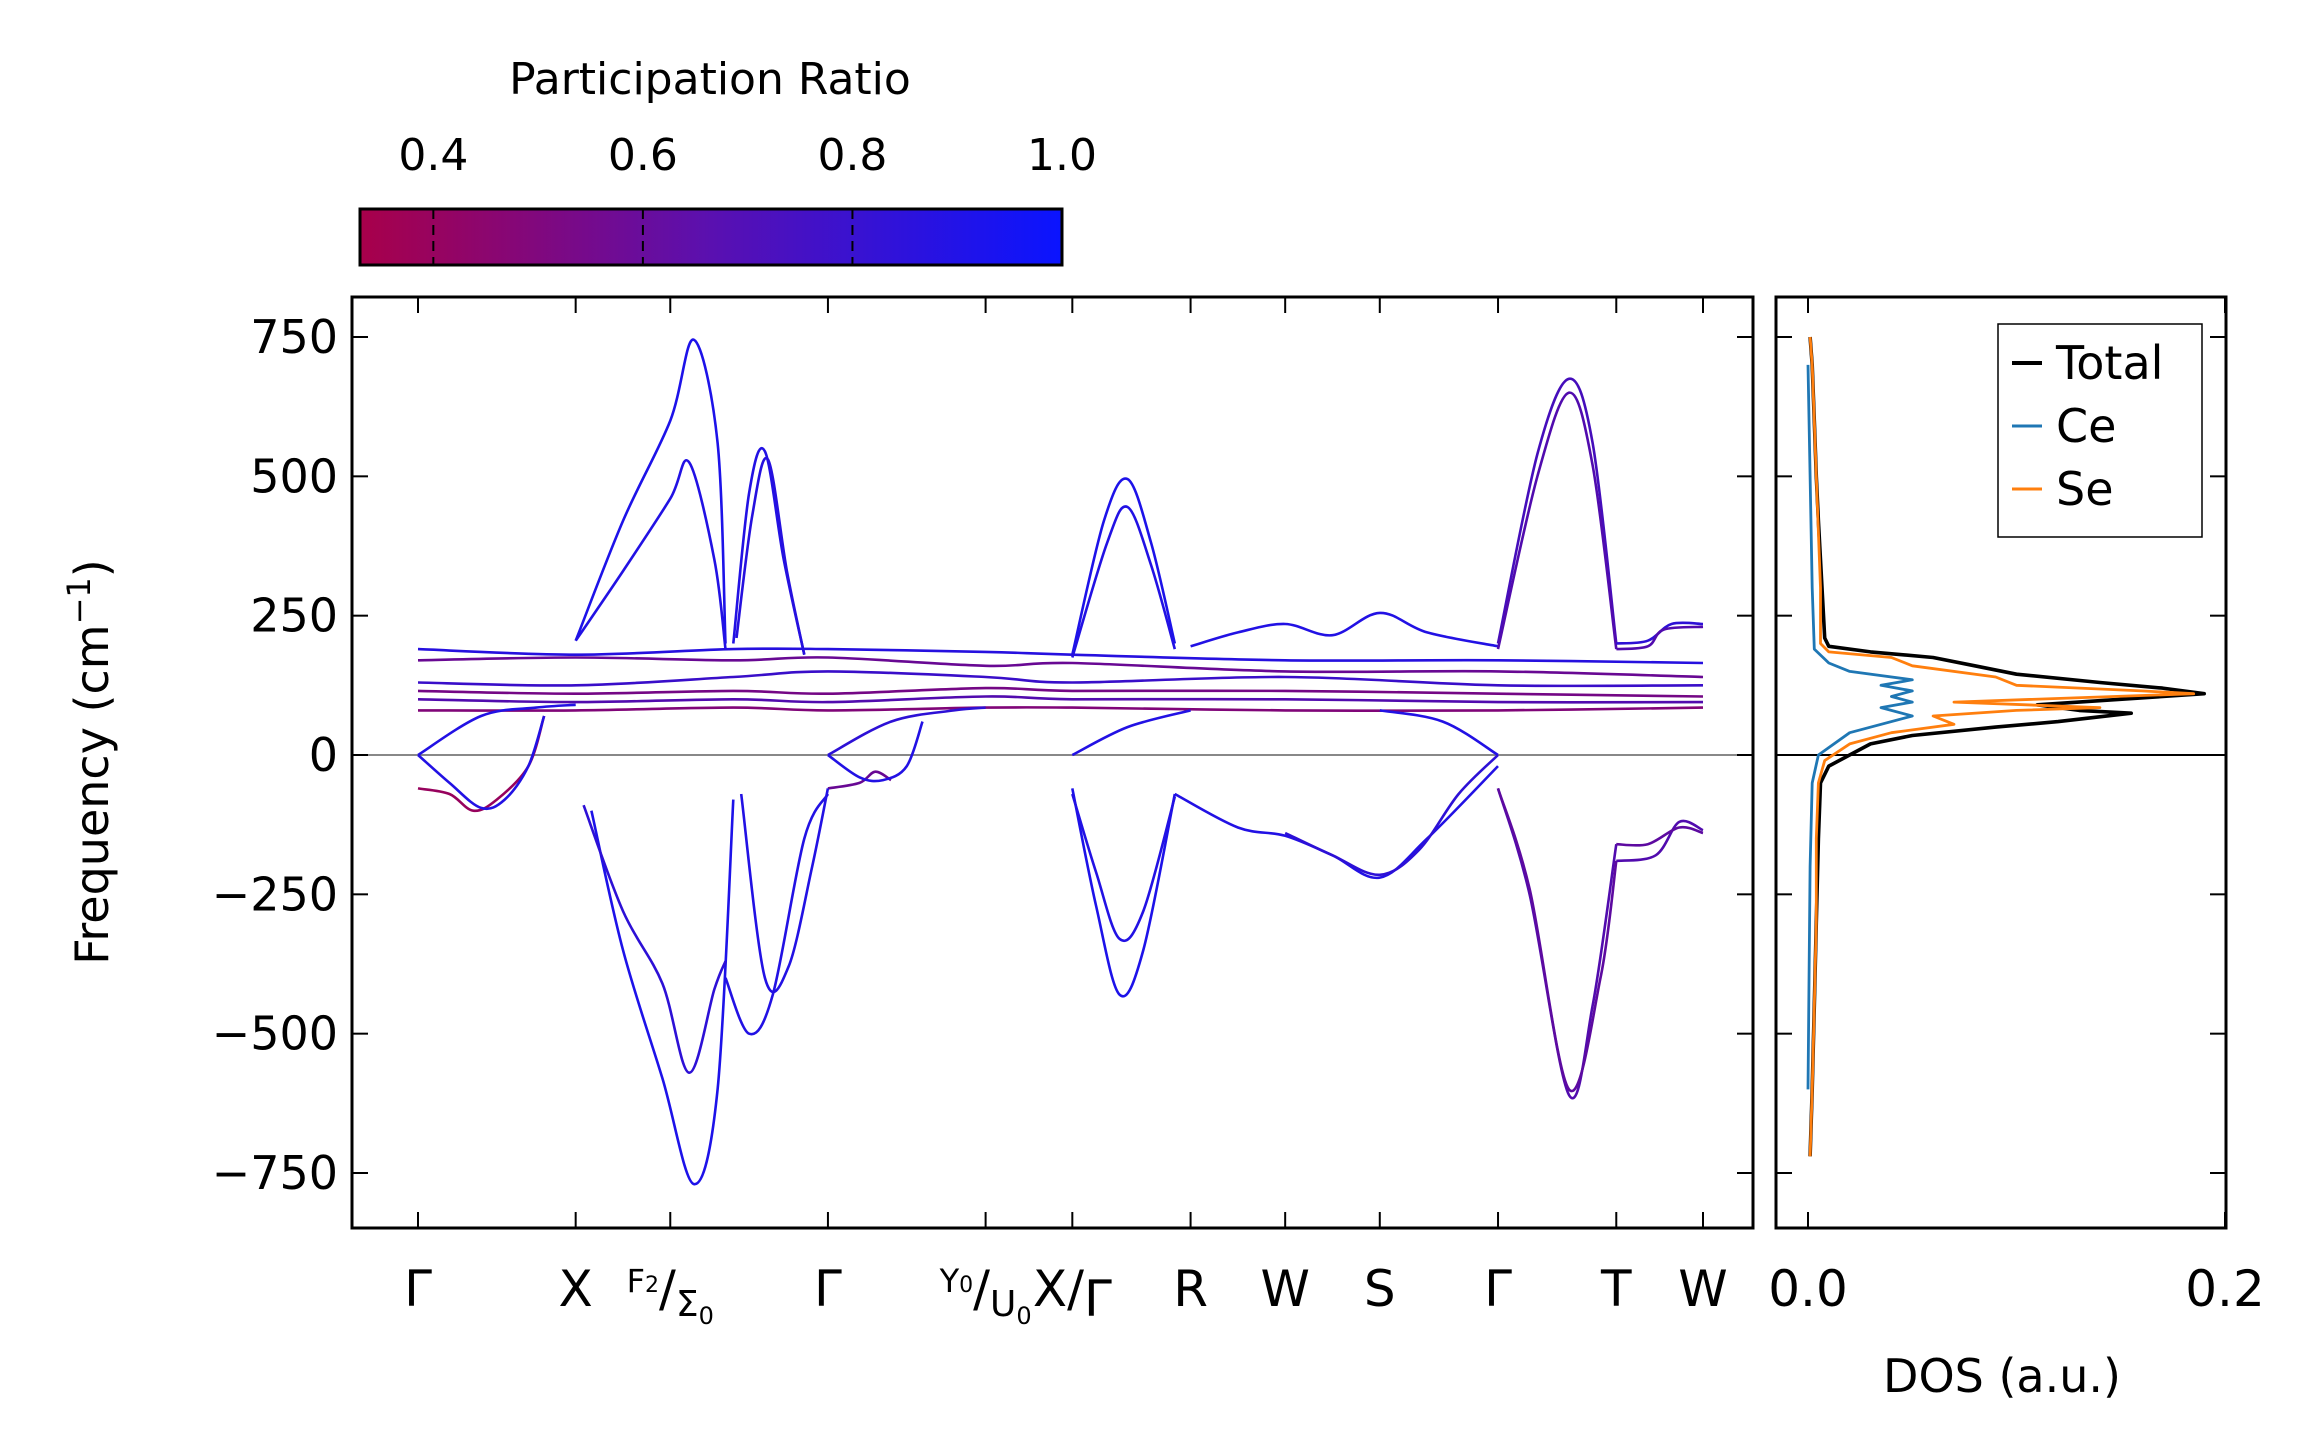 The image size is (2302, 1455). I want to click on y-tick-label: −250, so click(275, 894).